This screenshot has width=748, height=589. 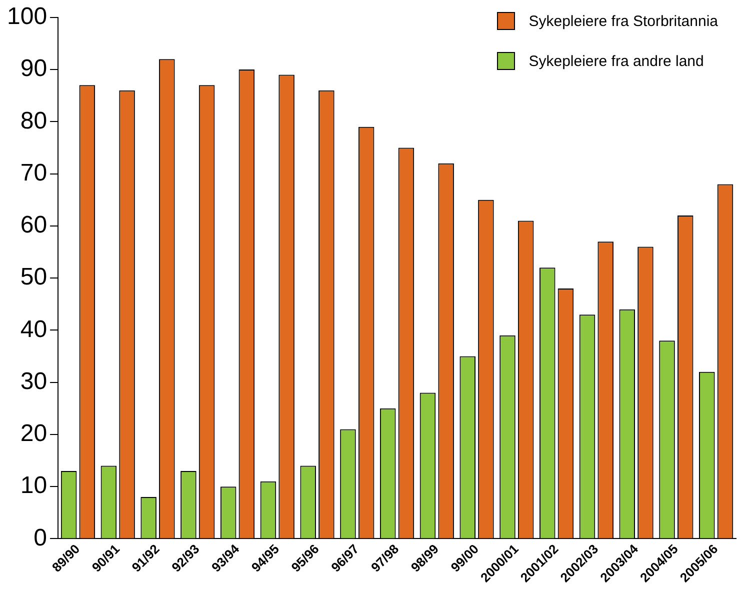 I want to click on legend-label: Sykepleiere fra andre land, so click(x=616, y=61).